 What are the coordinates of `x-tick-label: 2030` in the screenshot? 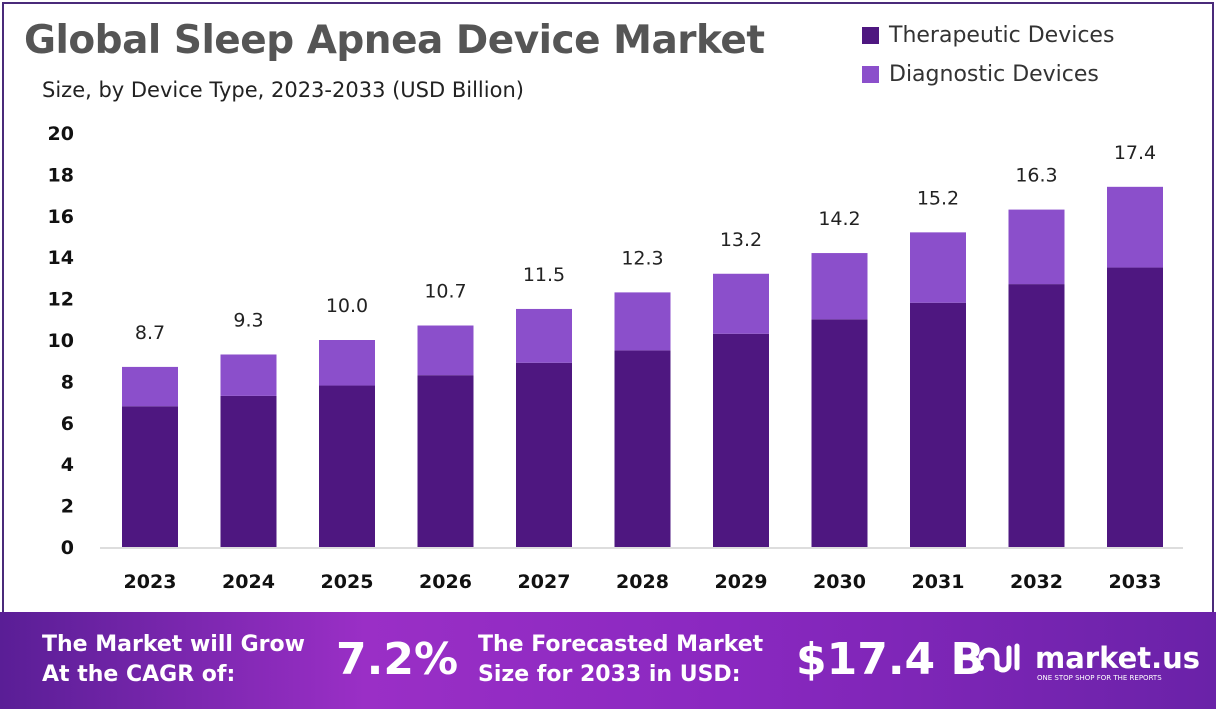 It's located at (839, 582).